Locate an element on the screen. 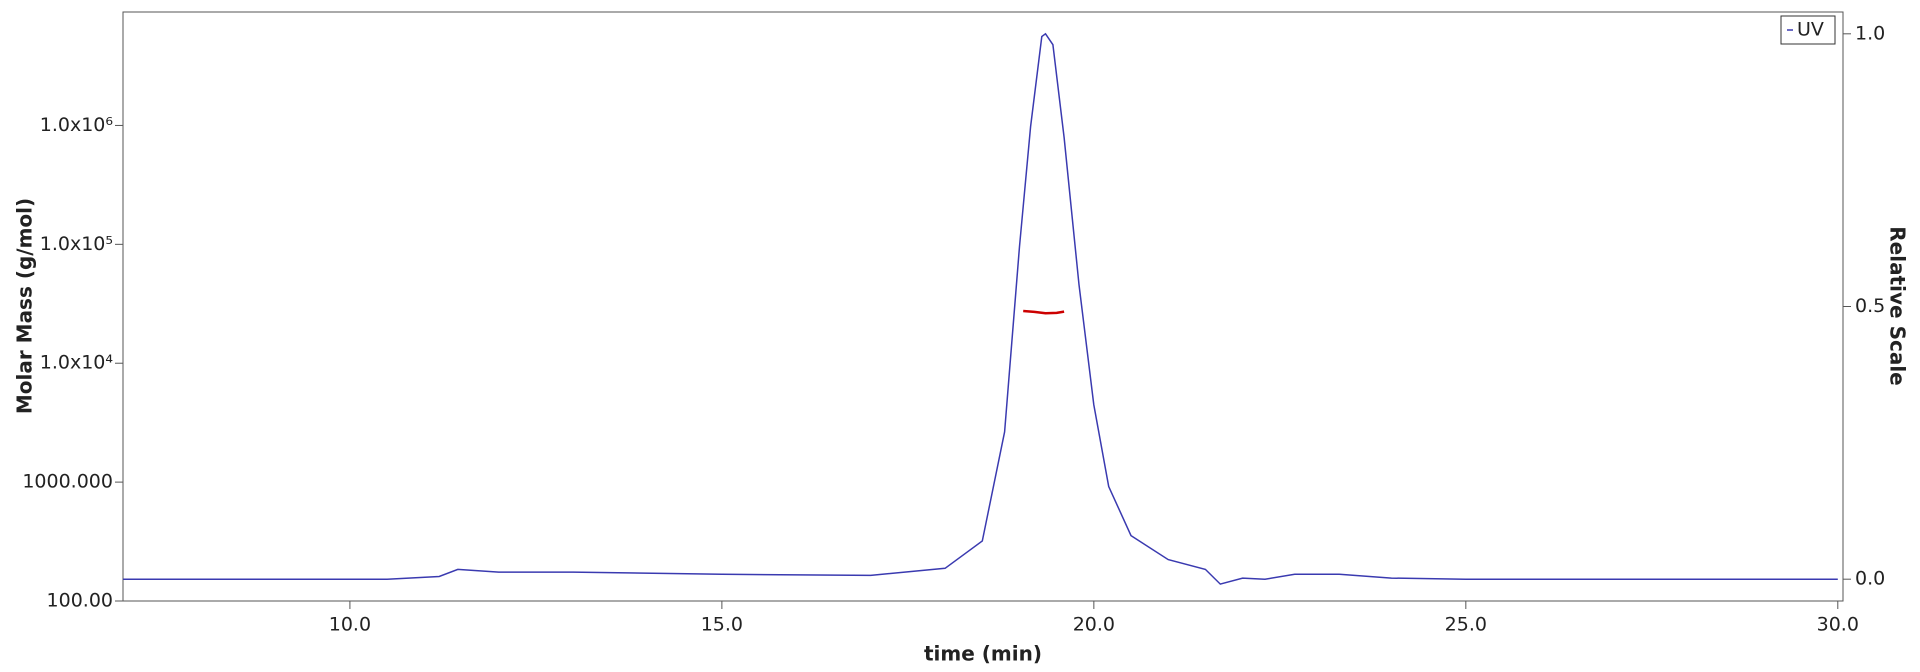 The image size is (1920, 672). y-tick-label: 1.0x10⁵ is located at coordinates (76, 244).